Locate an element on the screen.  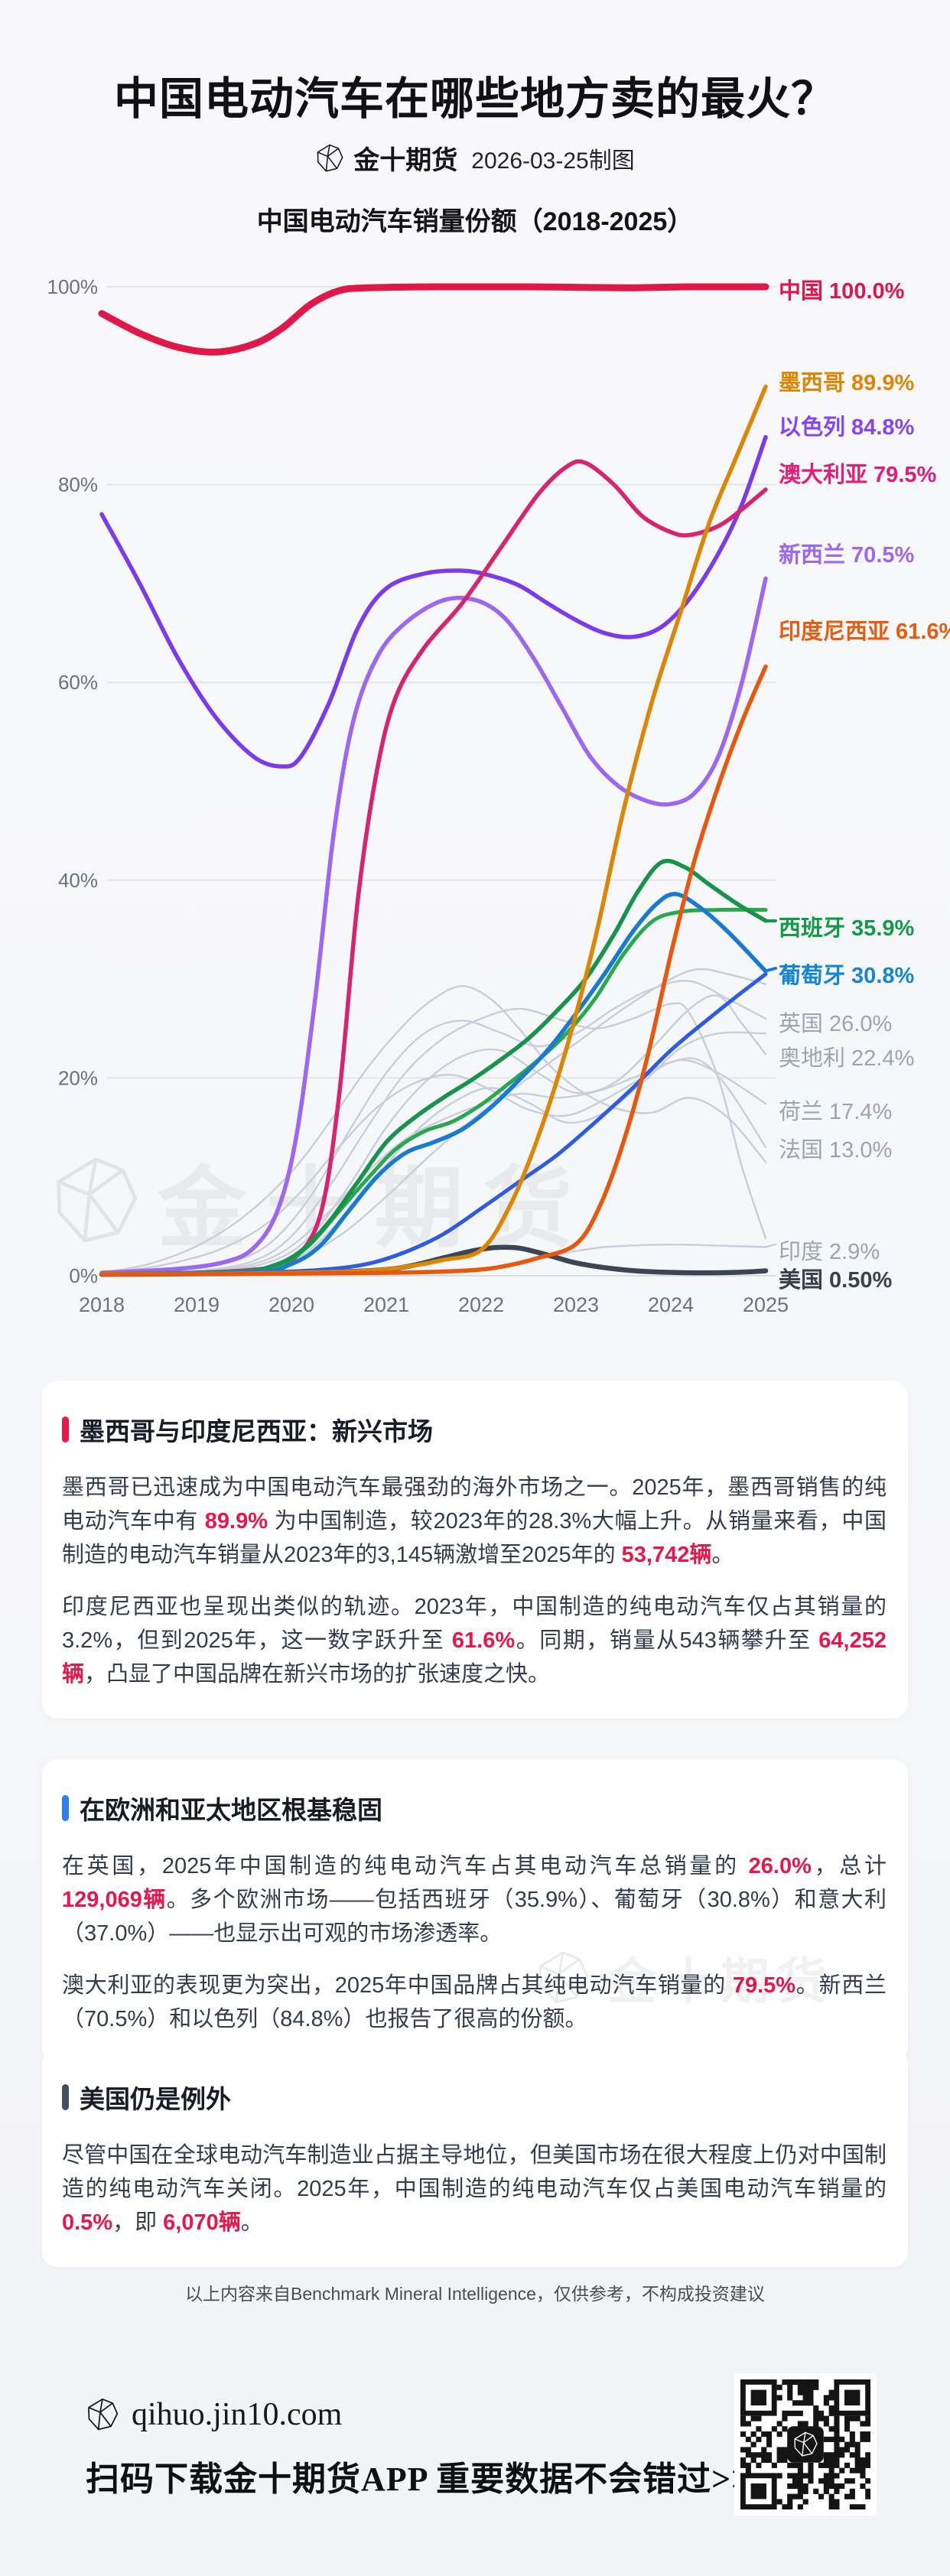
svg-text: 墨西哥 89.9% is located at coordinates (846, 383).